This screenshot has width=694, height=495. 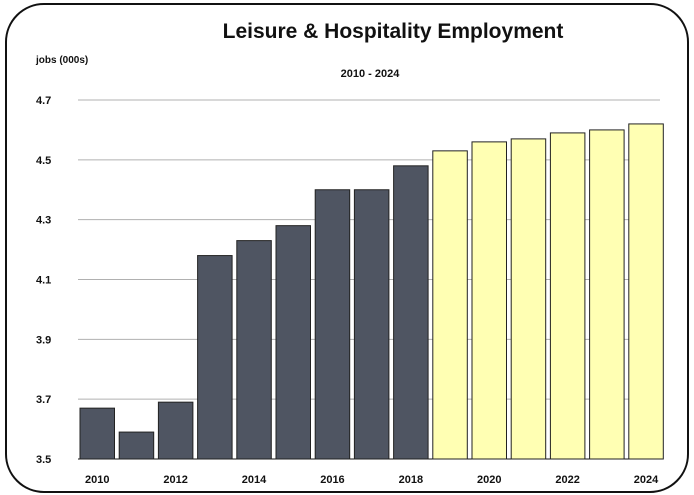 I want to click on y-tick-labels: 3.5 3.7 3.9 4.1 4.3 4.5 4.7, so click(x=43, y=280).